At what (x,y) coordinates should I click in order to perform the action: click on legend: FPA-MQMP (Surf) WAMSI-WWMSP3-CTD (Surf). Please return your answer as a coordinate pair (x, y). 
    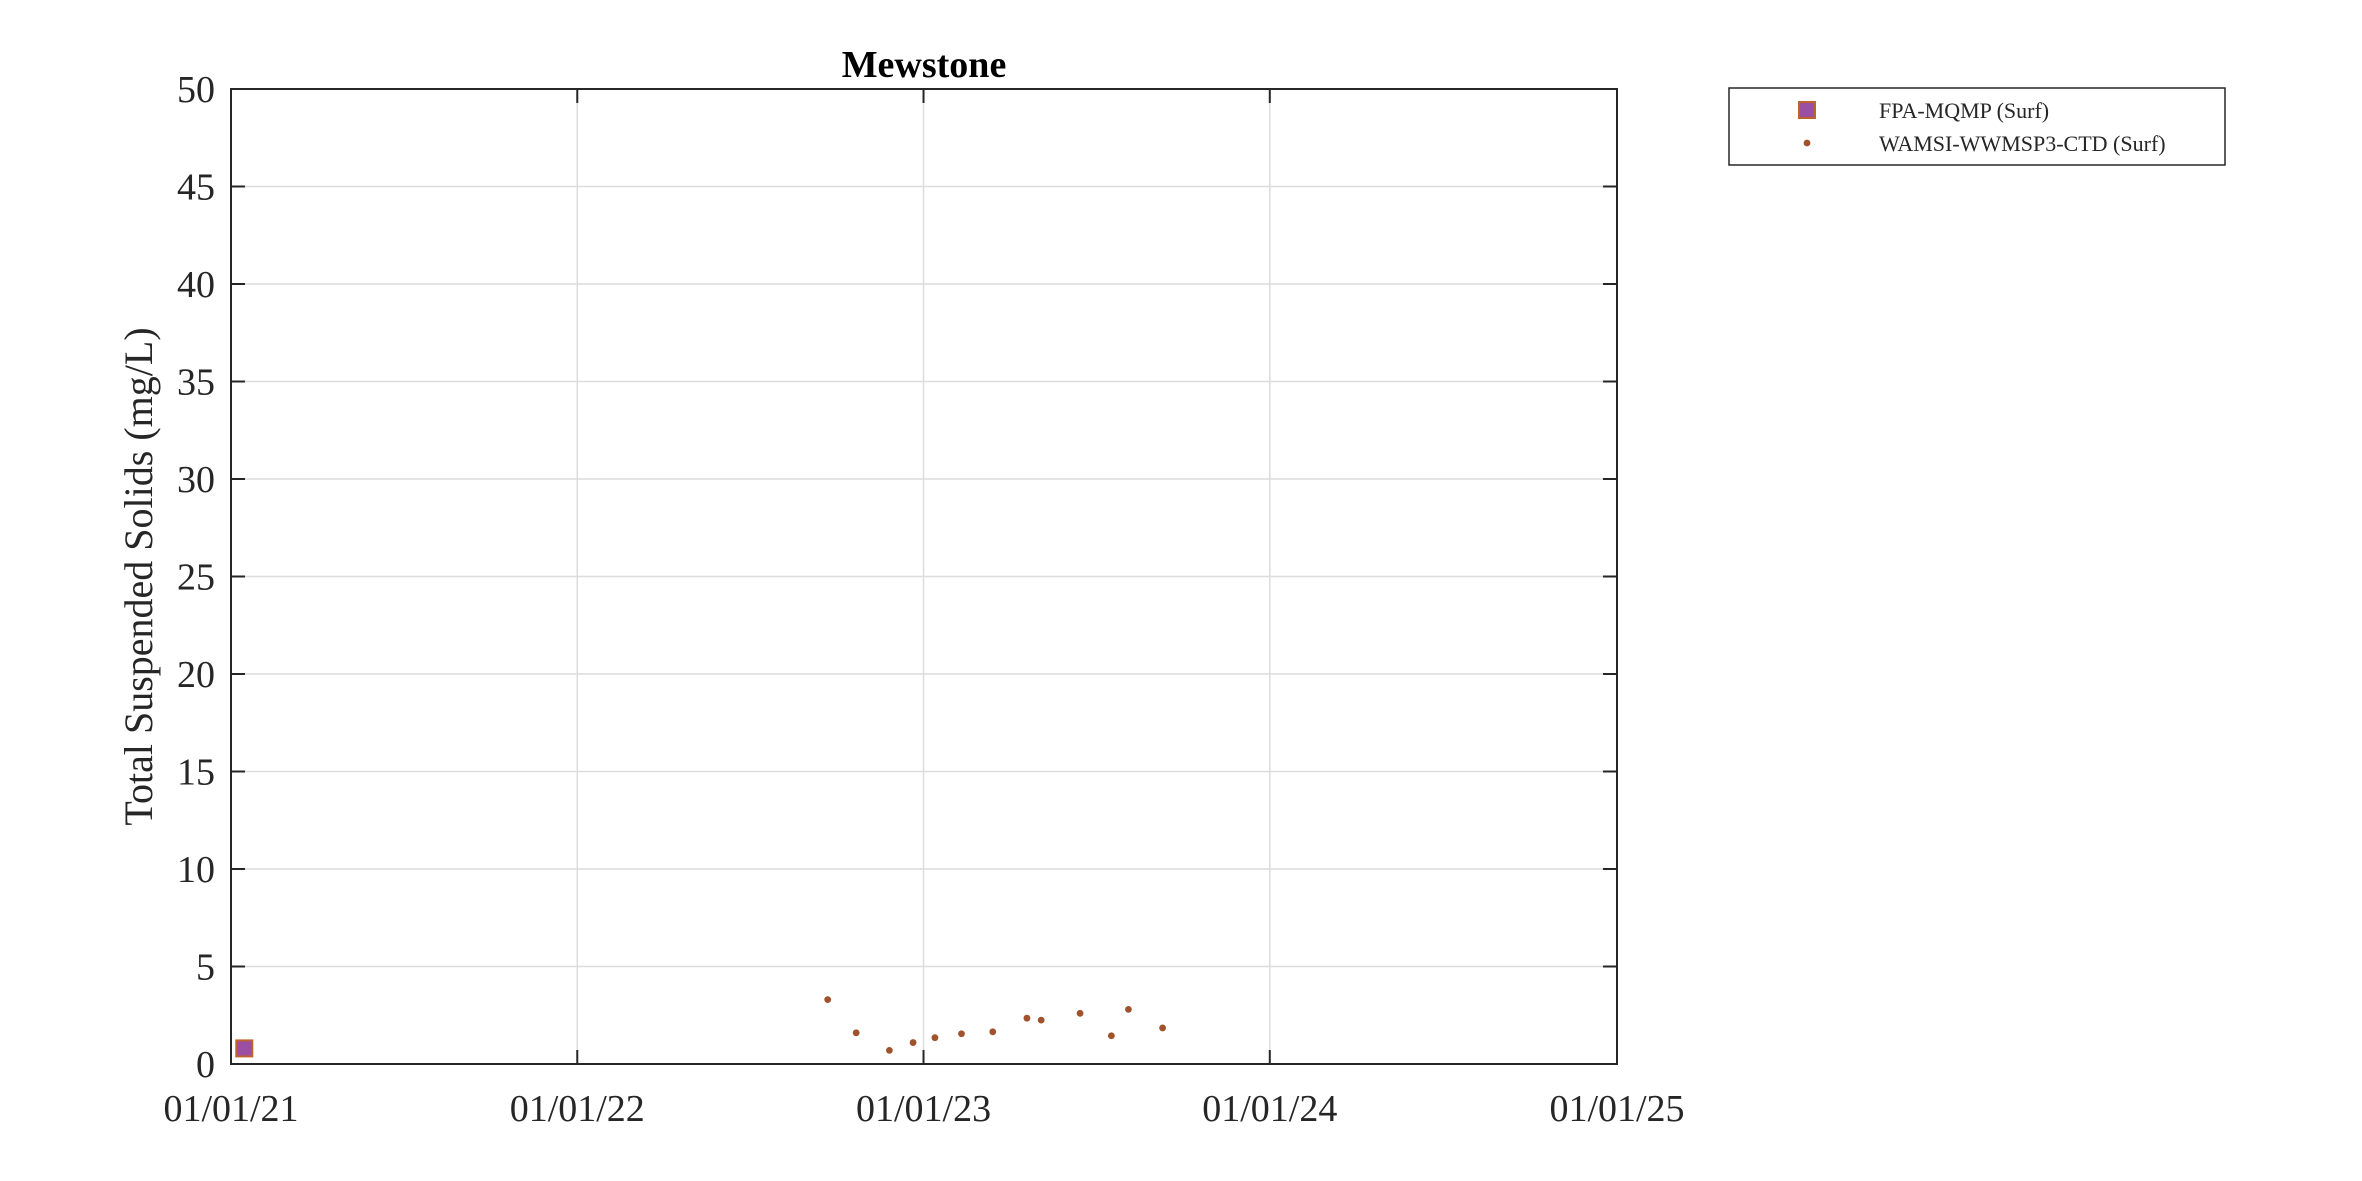
    Looking at the image, I should click on (1977, 126).